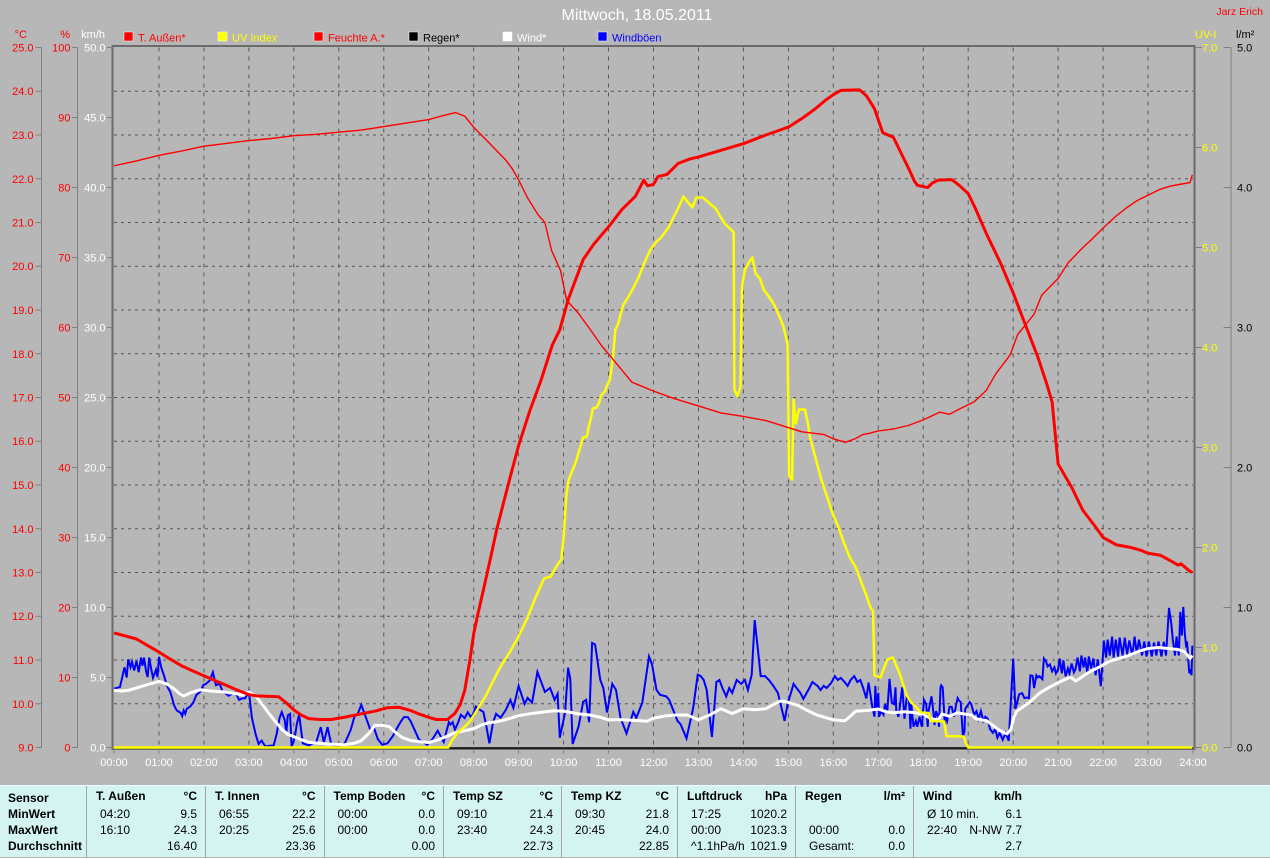  What do you see at coordinates (564, 763) in the screenshot?
I see `svg-text: 10:00` at bounding box center [564, 763].